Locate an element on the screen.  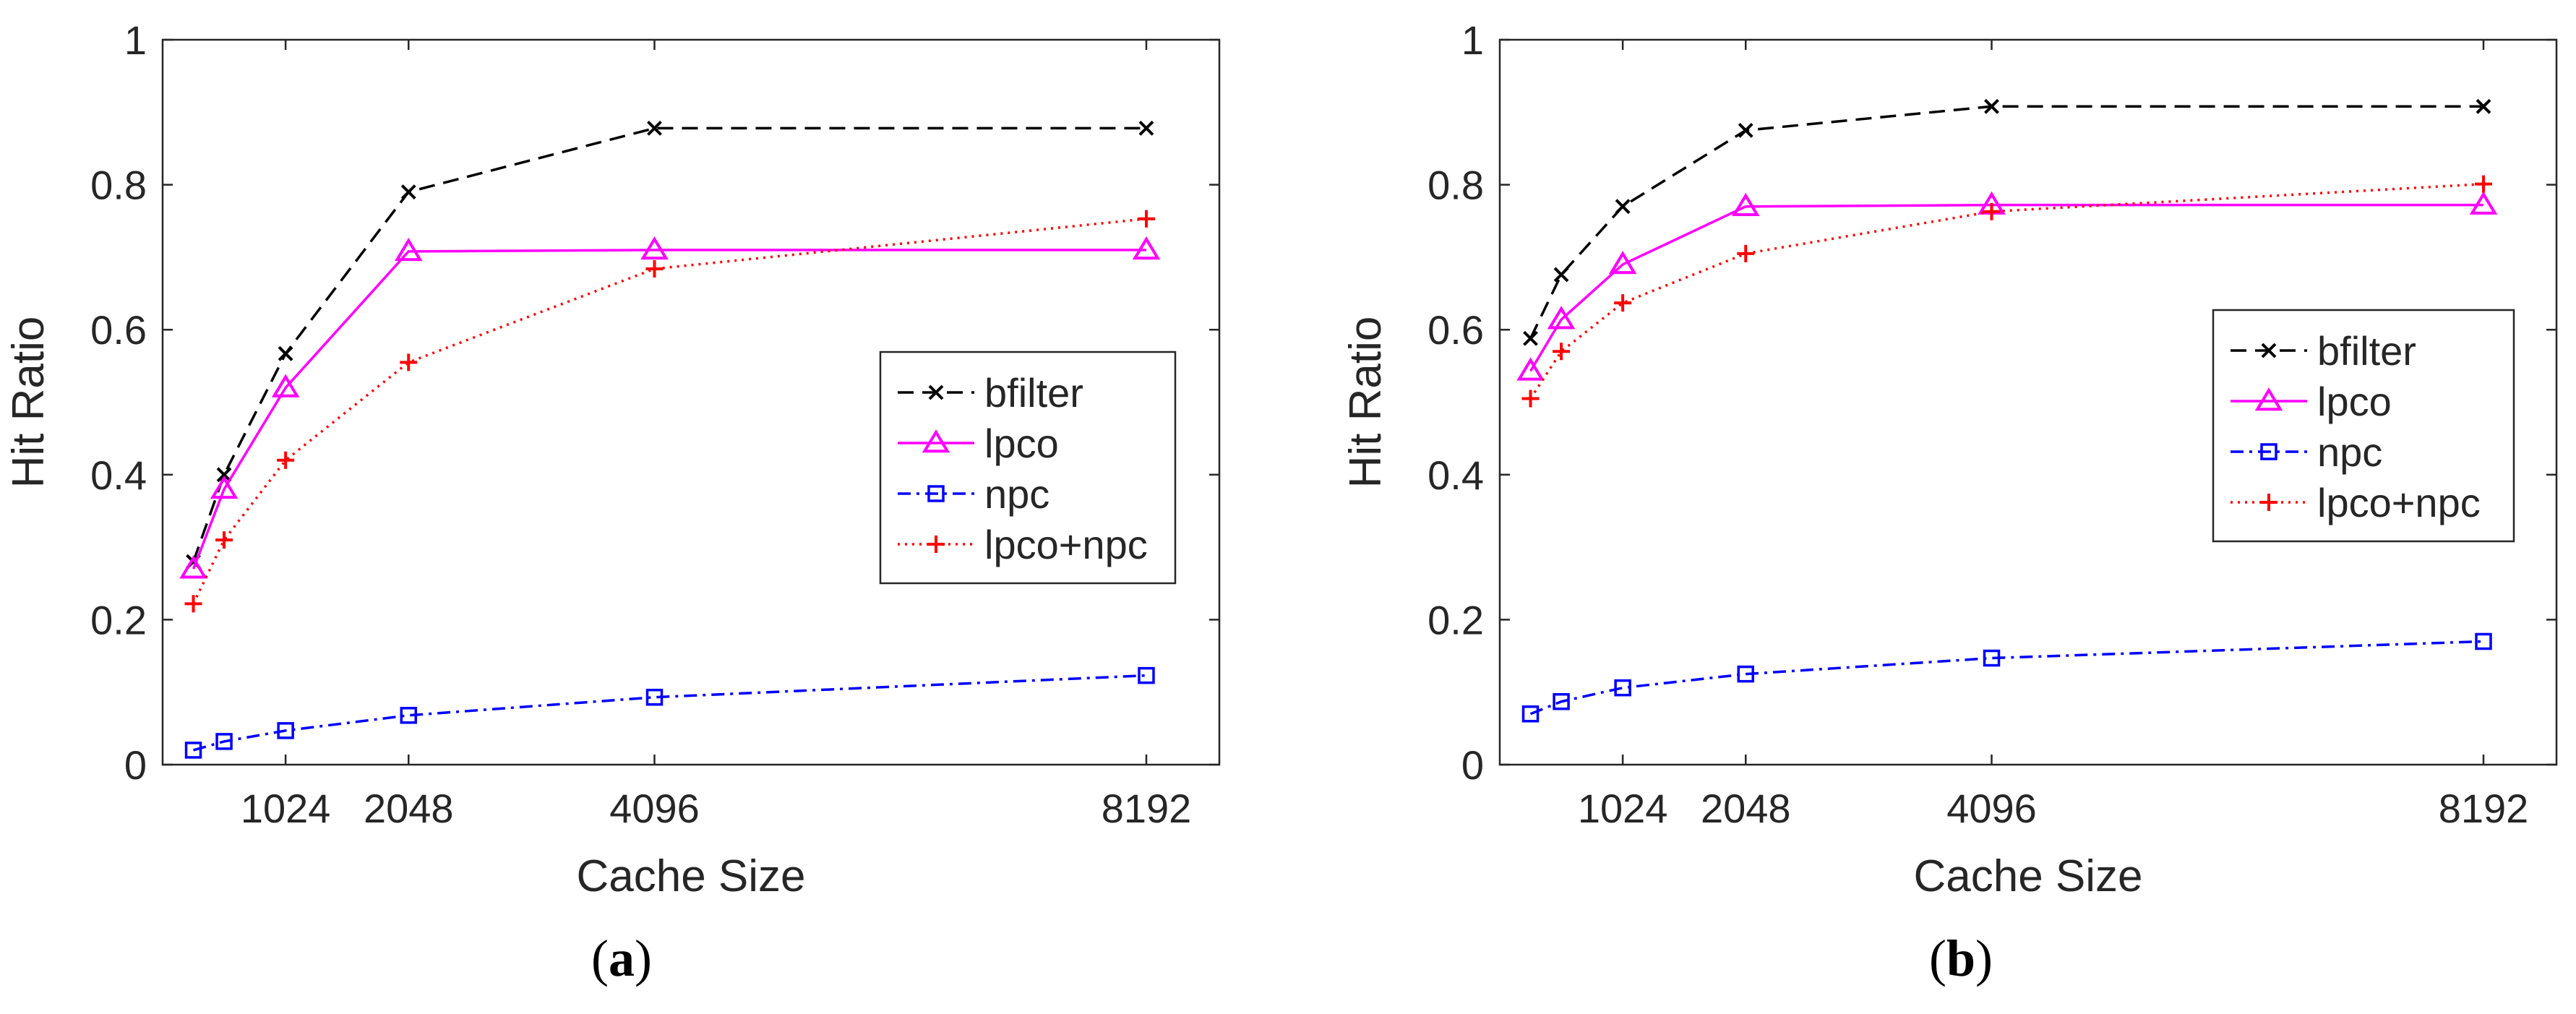
y-tick-label: 0 is located at coordinates (1473, 765).